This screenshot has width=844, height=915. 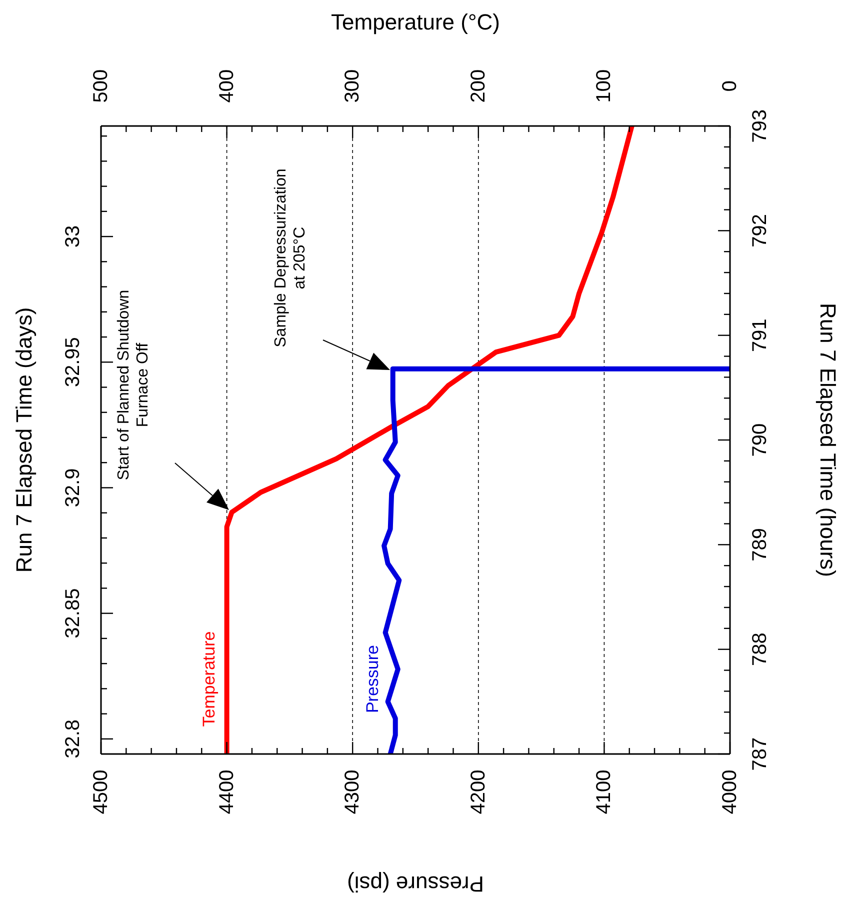 What do you see at coordinates (353, 86) in the screenshot?
I see `x2-tick-label: 300` at bounding box center [353, 86].